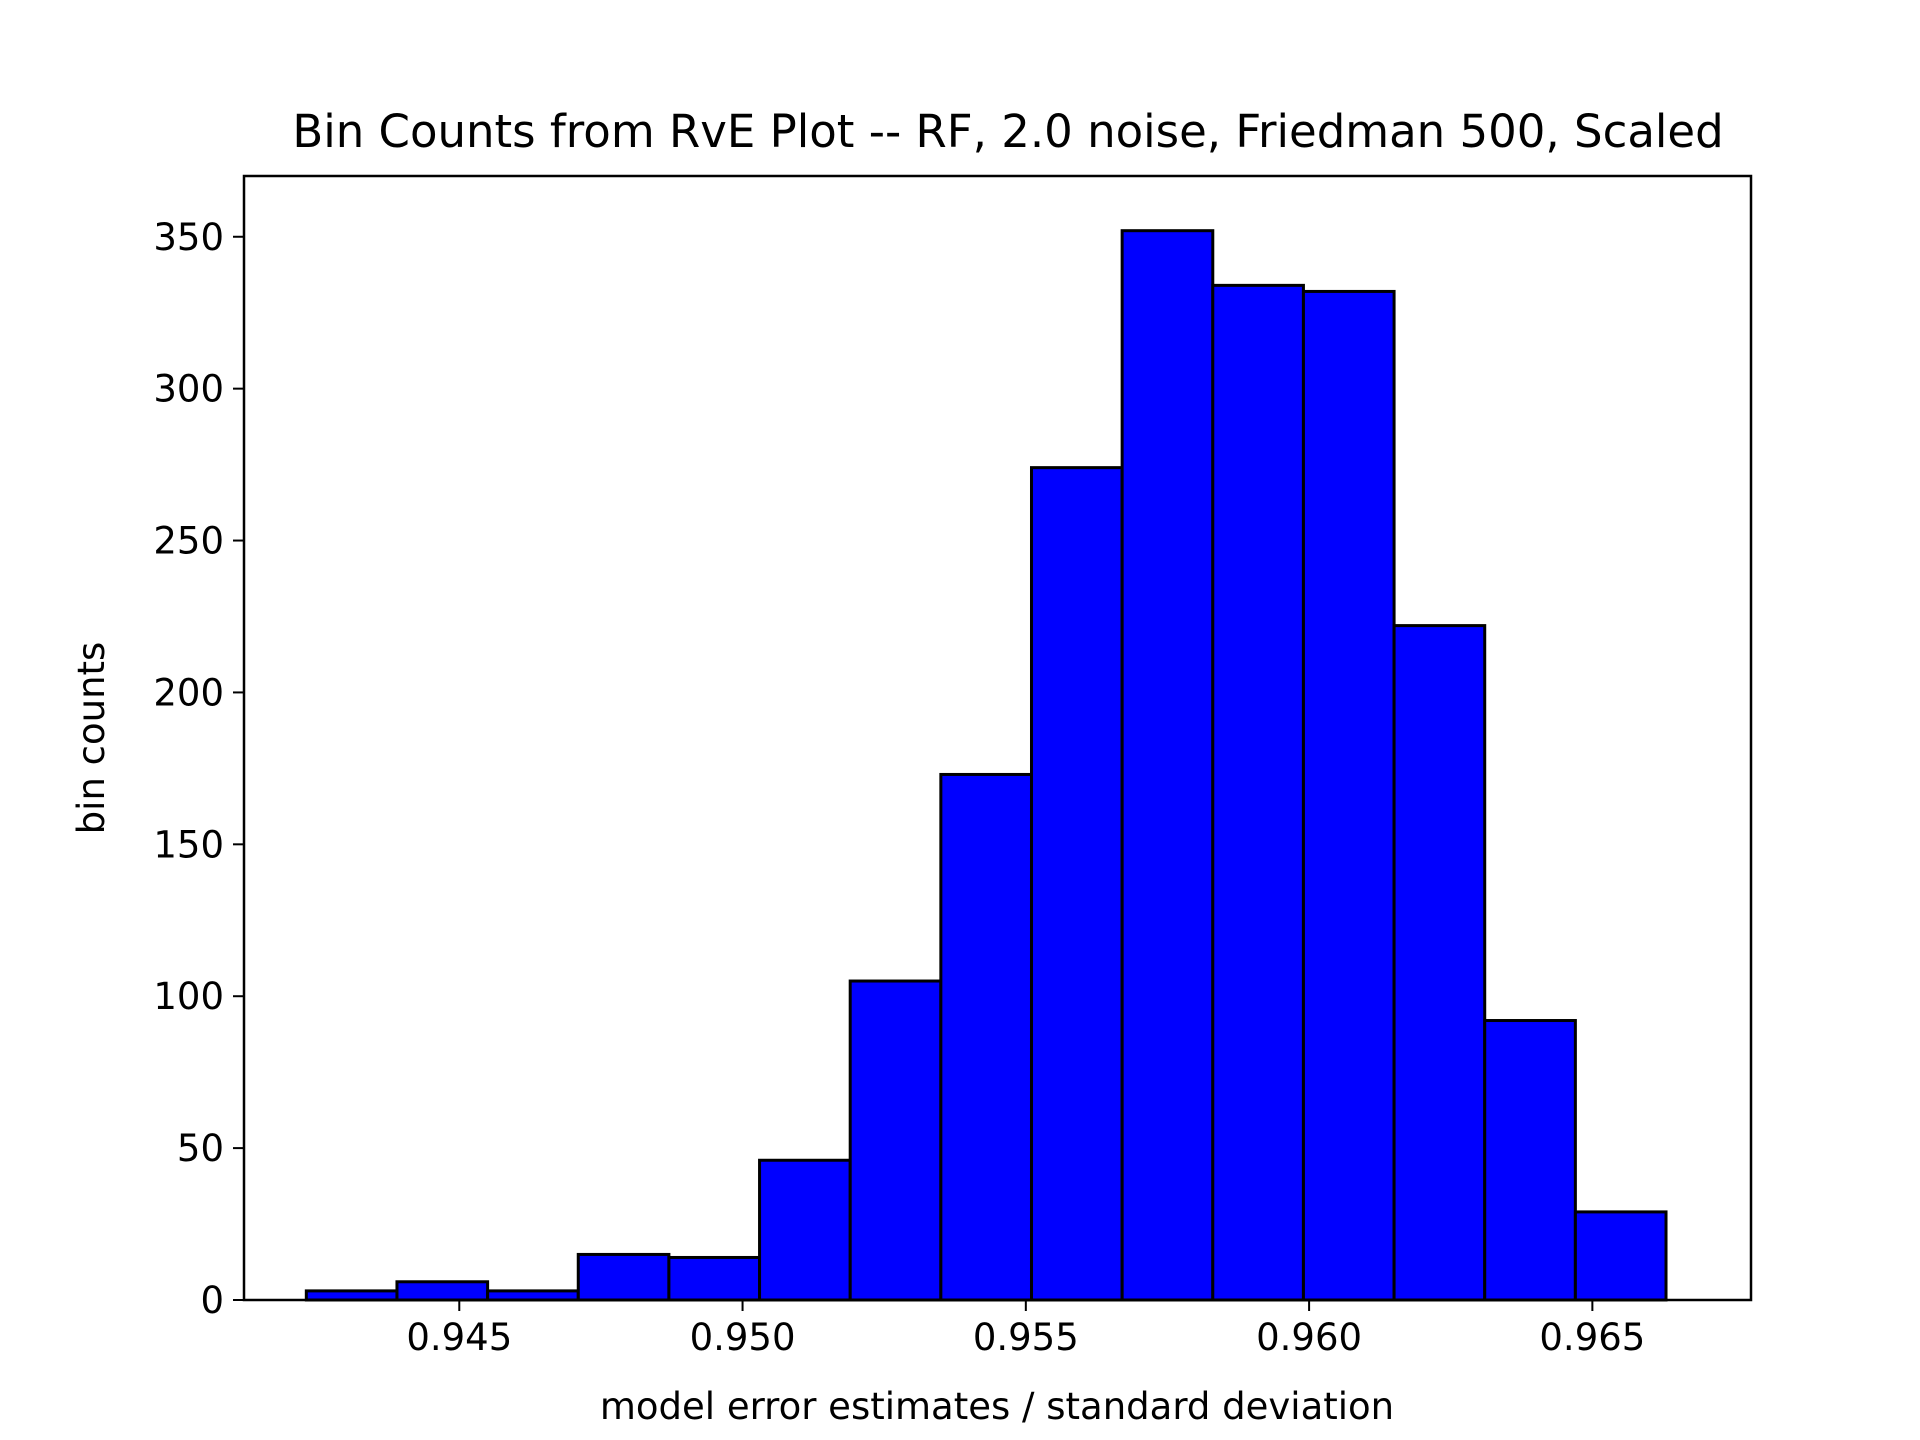 Image resolution: width=1920 pixels, height=1440 pixels. What do you see at coordinates (1309, 1337) in the screenshot?
I see `x-tick-label: 0.960` at bounding box center [1309, 1337].